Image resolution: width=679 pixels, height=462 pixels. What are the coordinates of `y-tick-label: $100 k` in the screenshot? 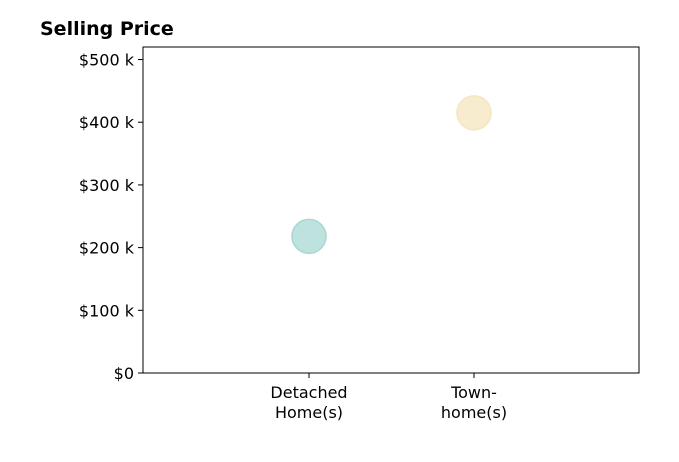 It's located at (107, 310).